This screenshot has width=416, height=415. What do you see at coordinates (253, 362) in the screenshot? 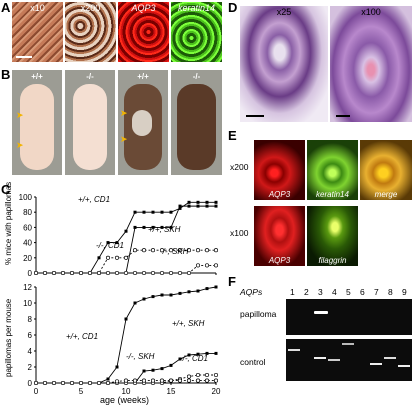
I see `row-label-control: control` at bounding box center [253, 362].